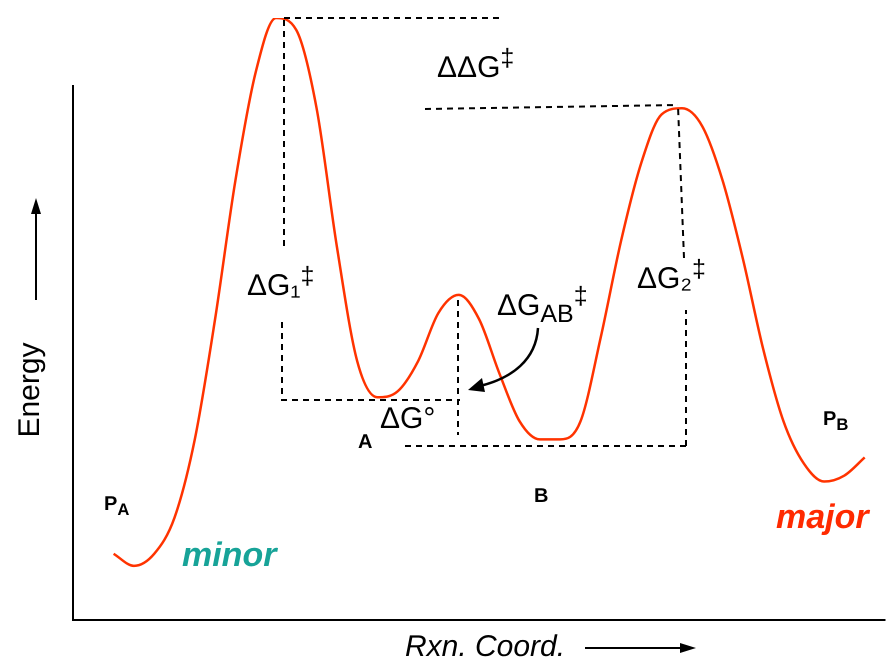  What do you see at coordinates (485, 646) in the screenshot?
I see `x-axis-title: Rxn. Coord.` at bounding box center [485, 646].